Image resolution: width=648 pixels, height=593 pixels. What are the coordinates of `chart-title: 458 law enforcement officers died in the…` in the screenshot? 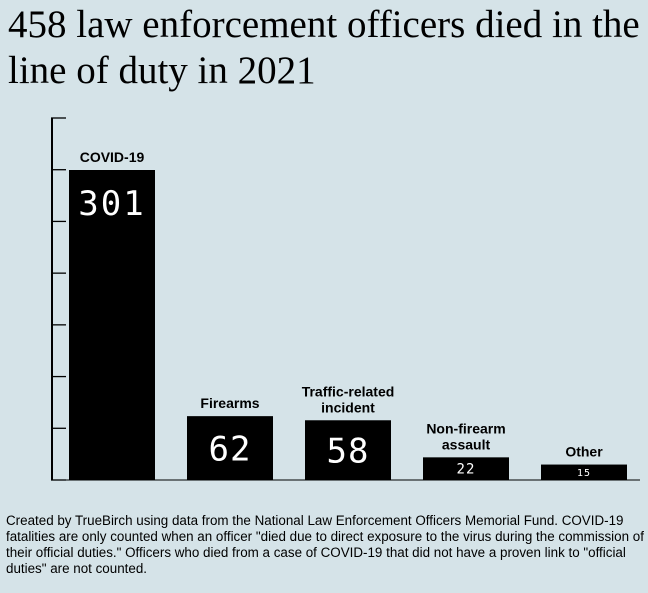 It's located at (324, 47).